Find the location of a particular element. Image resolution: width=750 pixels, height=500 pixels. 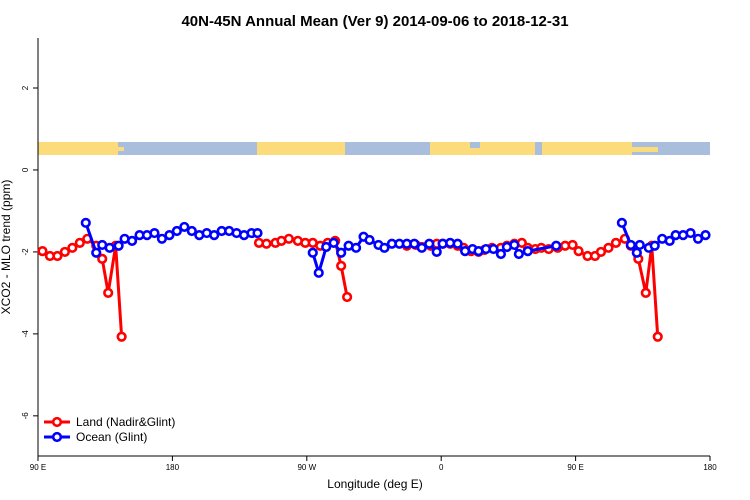

land-ocean-strip is located at coordinates (374, 148).